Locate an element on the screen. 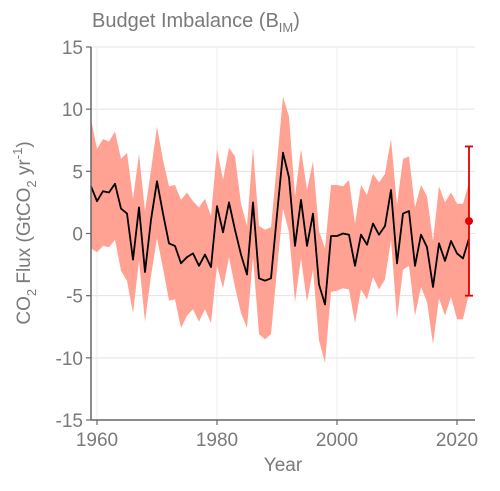 The width and height of the screenshot is (500, 491). x-tick-label: 1960 is located at coordinates (97, 440).